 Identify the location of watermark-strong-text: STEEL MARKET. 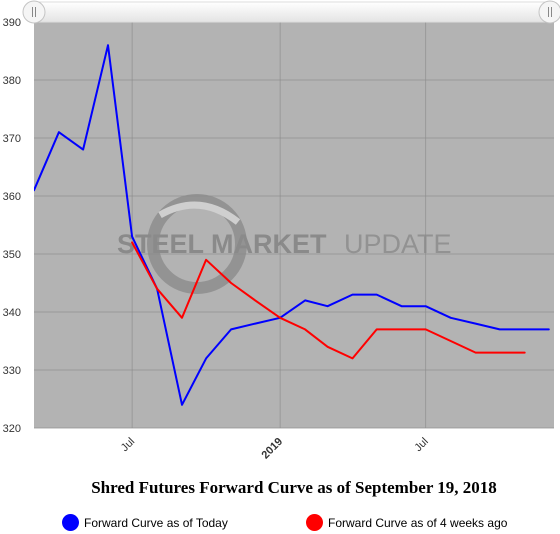
(222, 244).